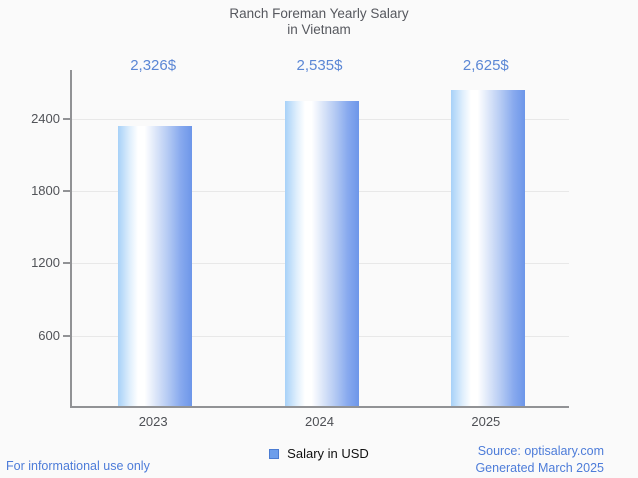 The image size is (638, 478). What do you see at coordinates (540, 451) in the screenshot?
I see `source-link: Source: optisalary.com` at bounding box center [540, 451].